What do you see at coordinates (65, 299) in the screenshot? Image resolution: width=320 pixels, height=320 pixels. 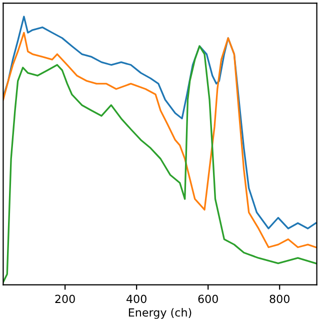 I see `x-tick-label: 200` at bounding box center [65, 299].